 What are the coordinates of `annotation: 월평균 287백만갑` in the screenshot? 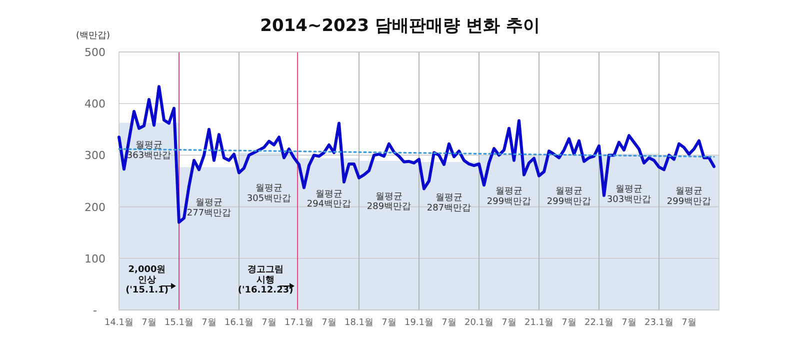 It's located at (449, 203).